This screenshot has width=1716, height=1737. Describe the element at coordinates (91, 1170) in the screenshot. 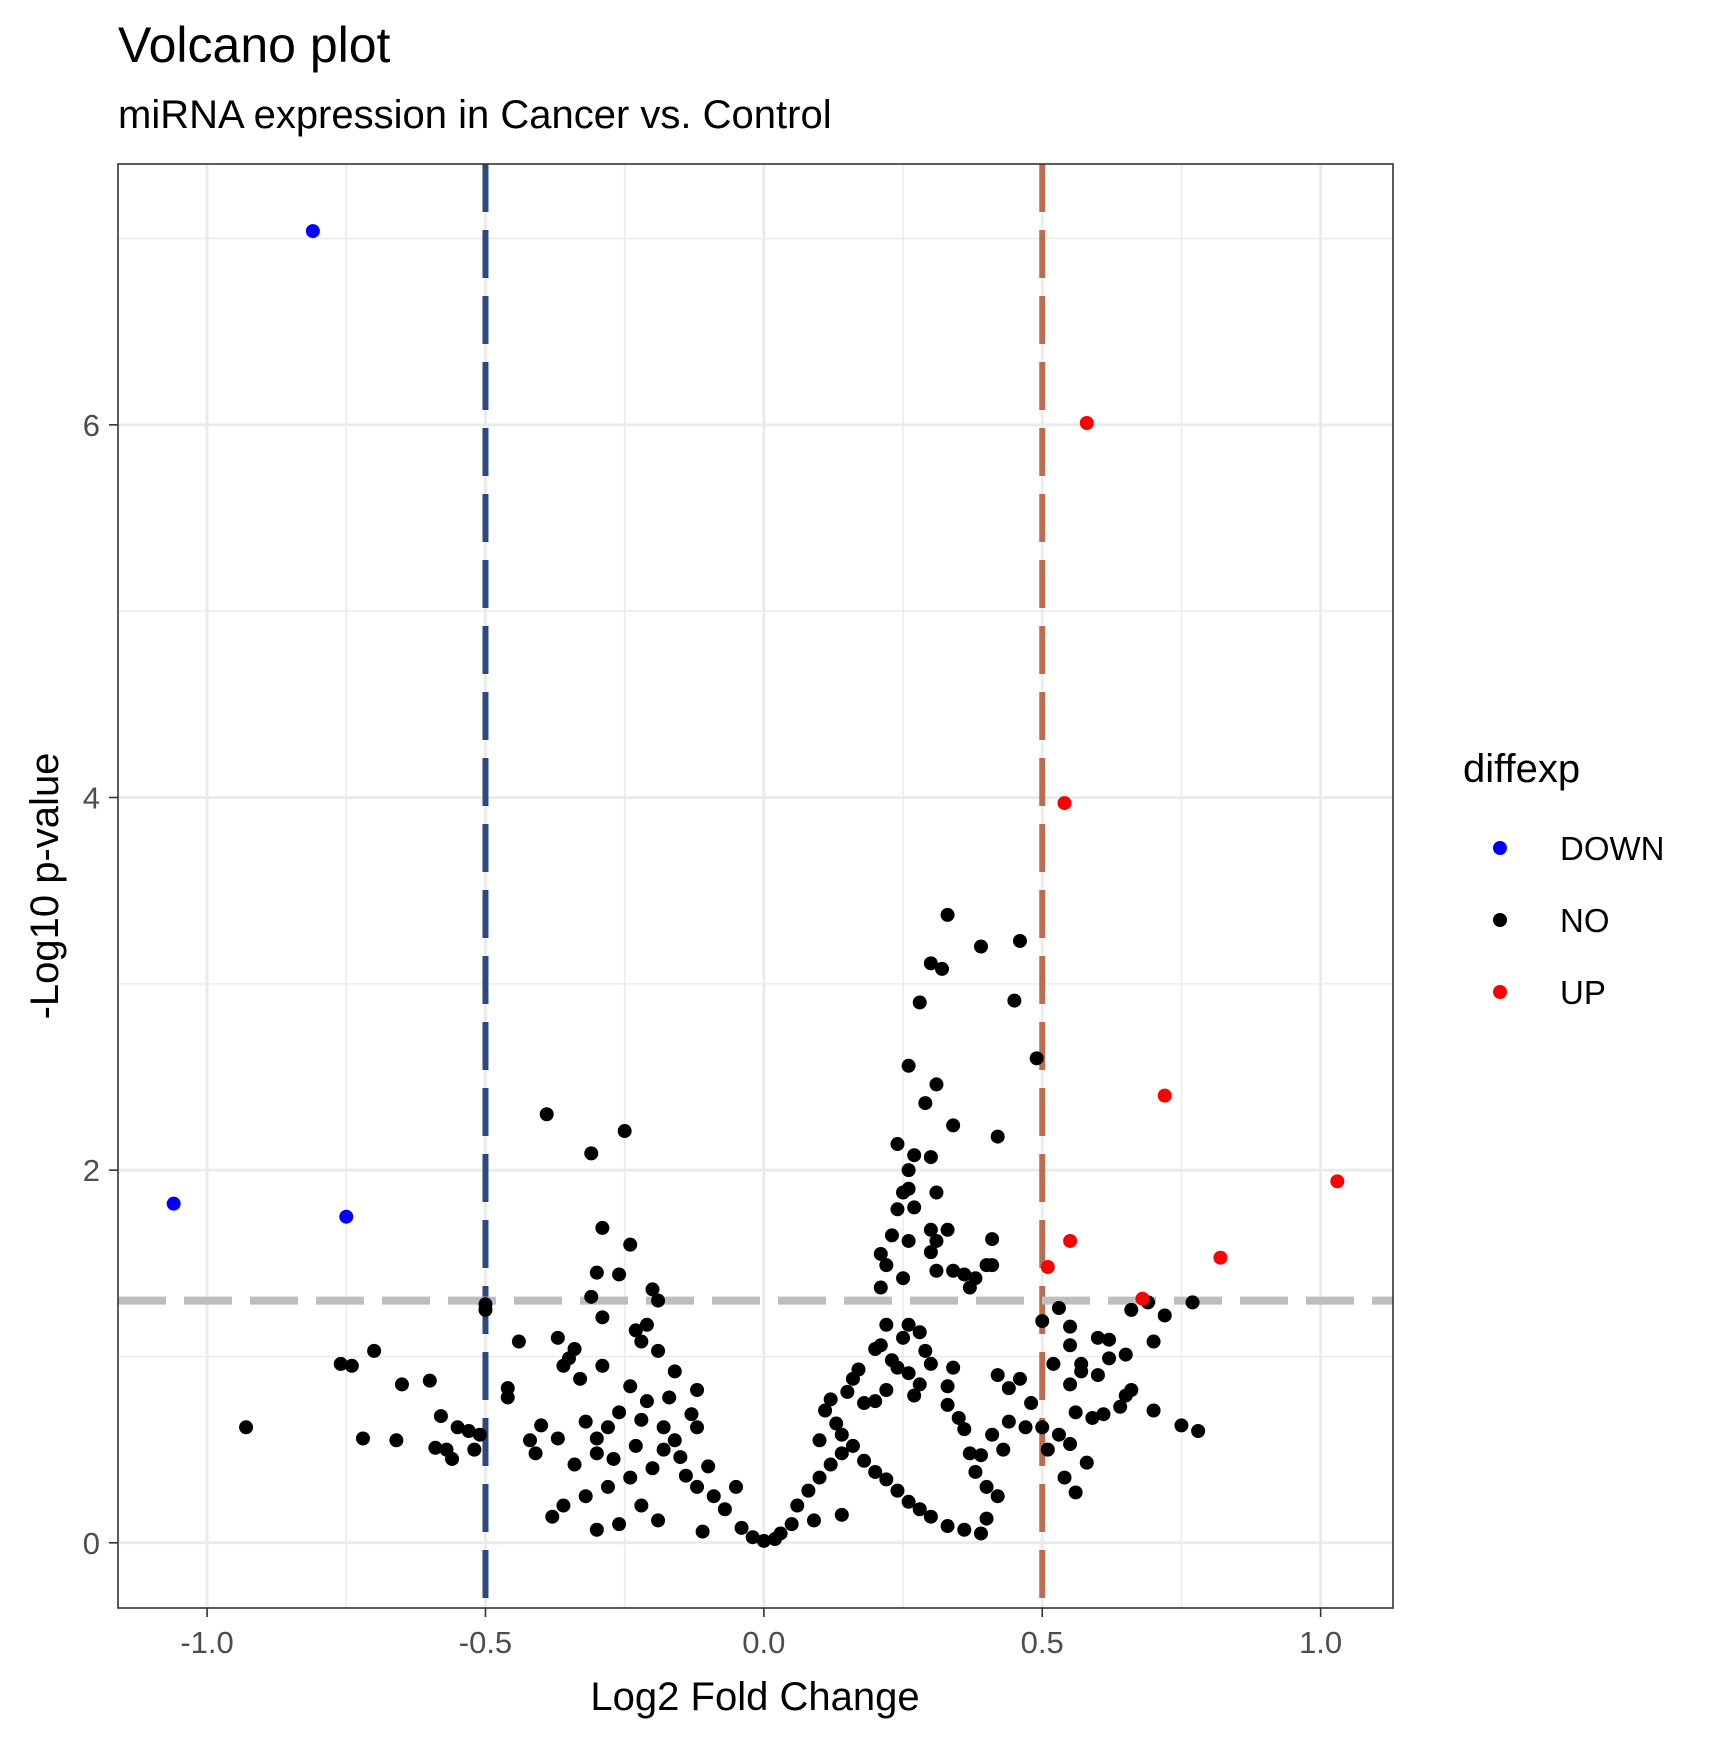

I see `y-tick-label: 2` at that location.